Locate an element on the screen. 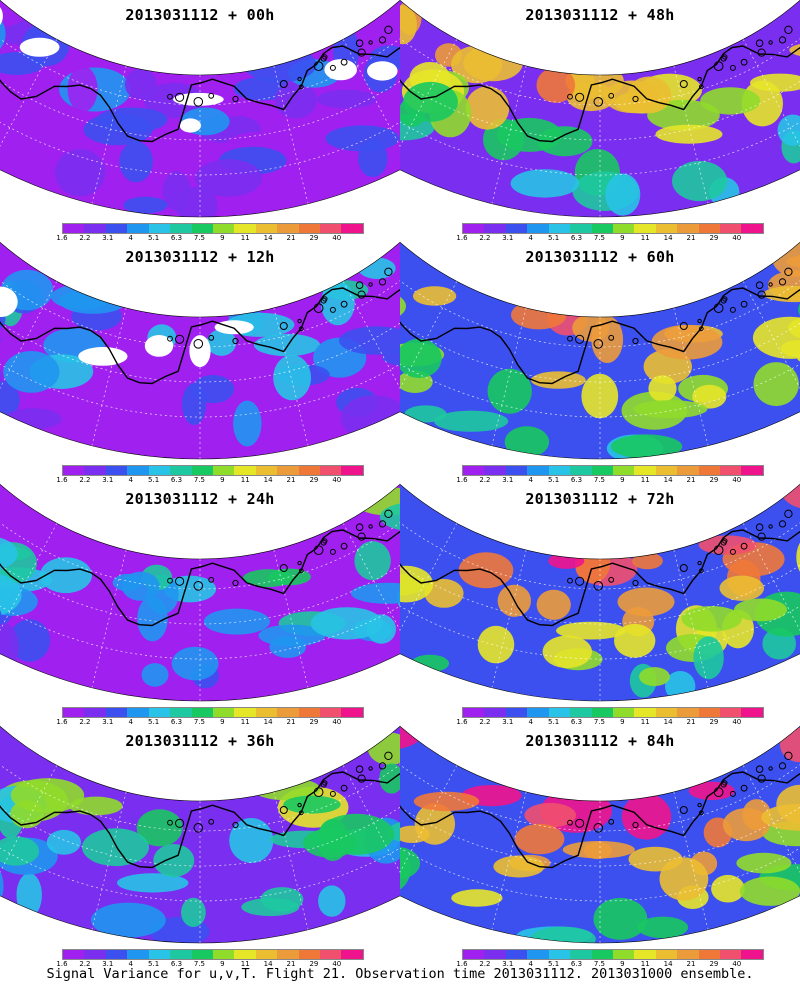  colorbar-tick-label: 11 is located at coordinates (245, 964).